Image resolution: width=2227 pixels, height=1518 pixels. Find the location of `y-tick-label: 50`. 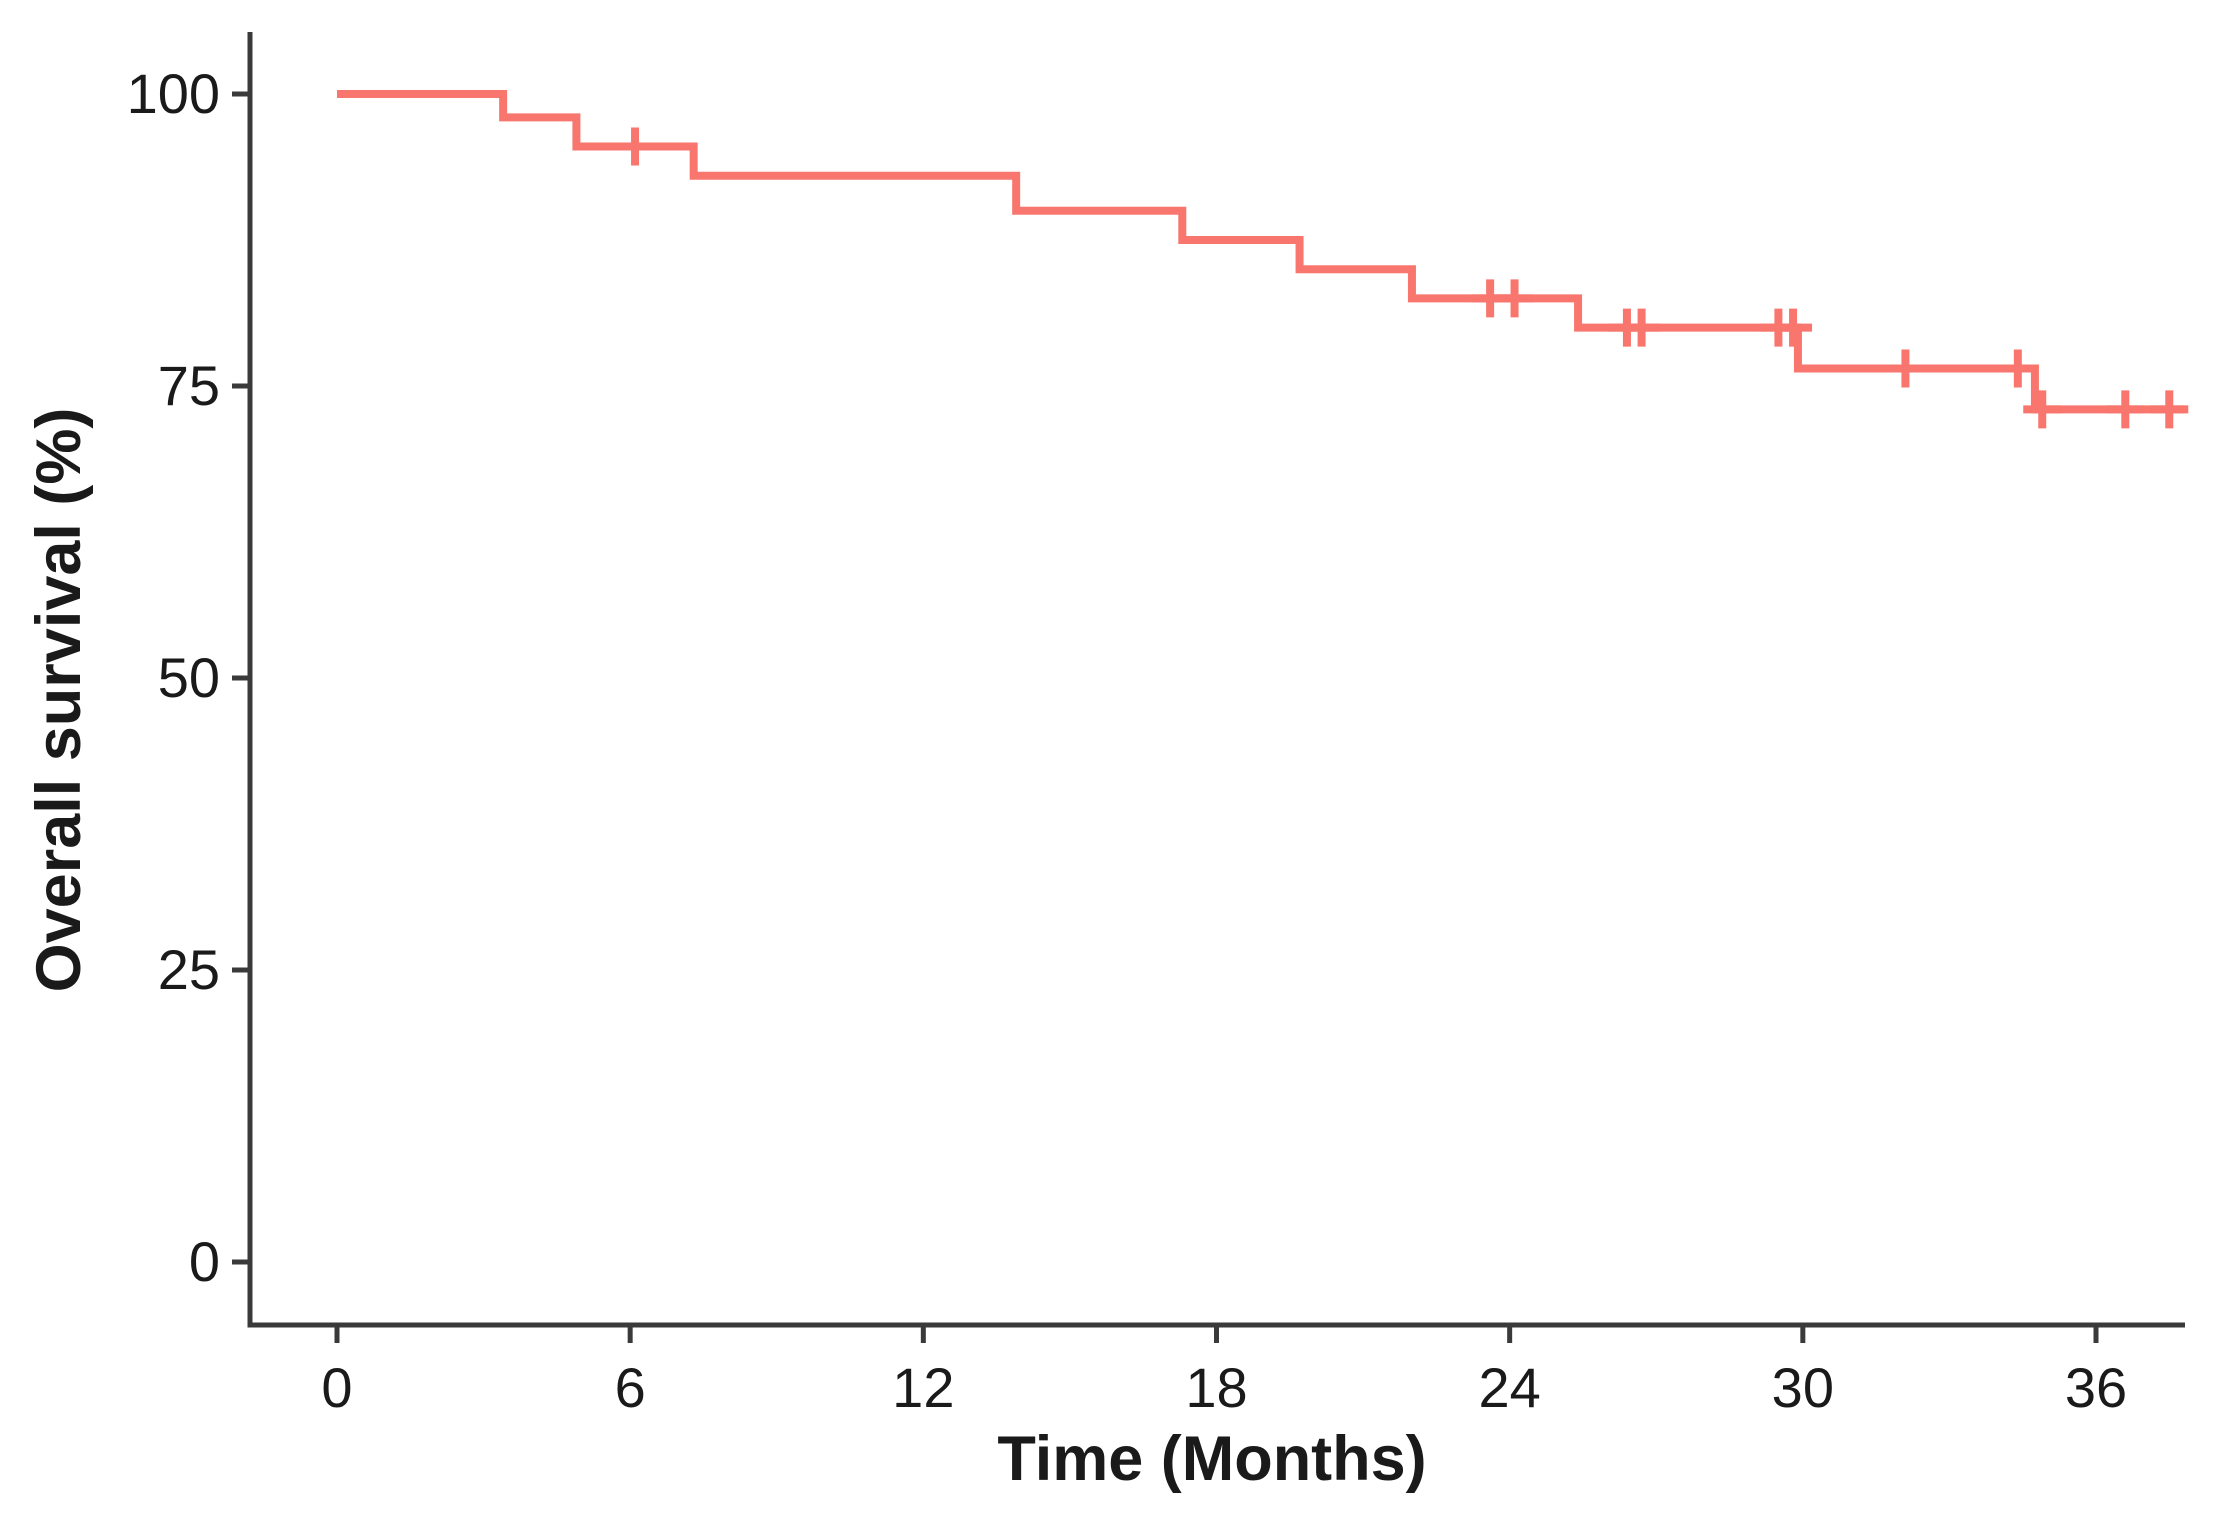

y-tick-label: 50 is located at coordinates (189, 677).